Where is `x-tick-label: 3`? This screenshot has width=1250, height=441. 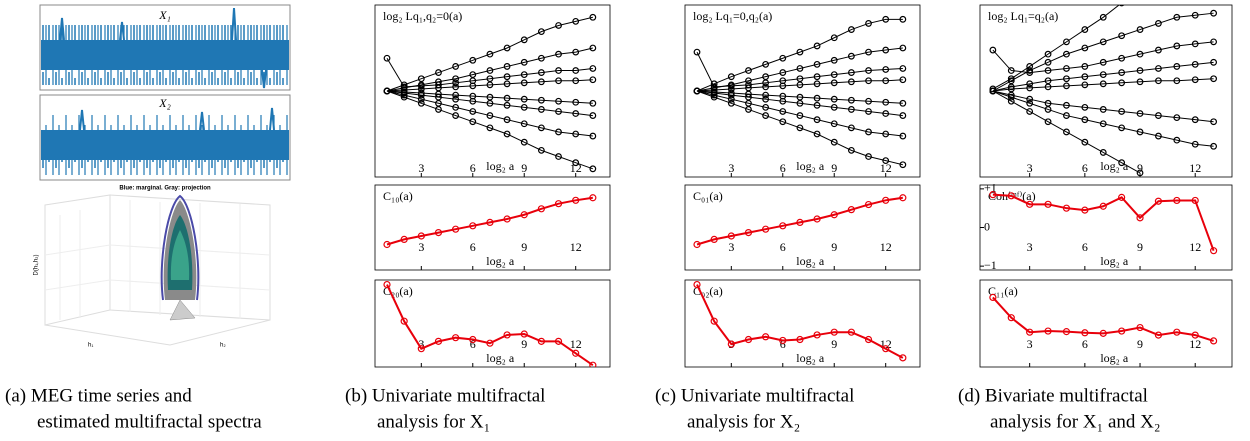
x-tick-label: 3 is located at coordinates (421, 344).